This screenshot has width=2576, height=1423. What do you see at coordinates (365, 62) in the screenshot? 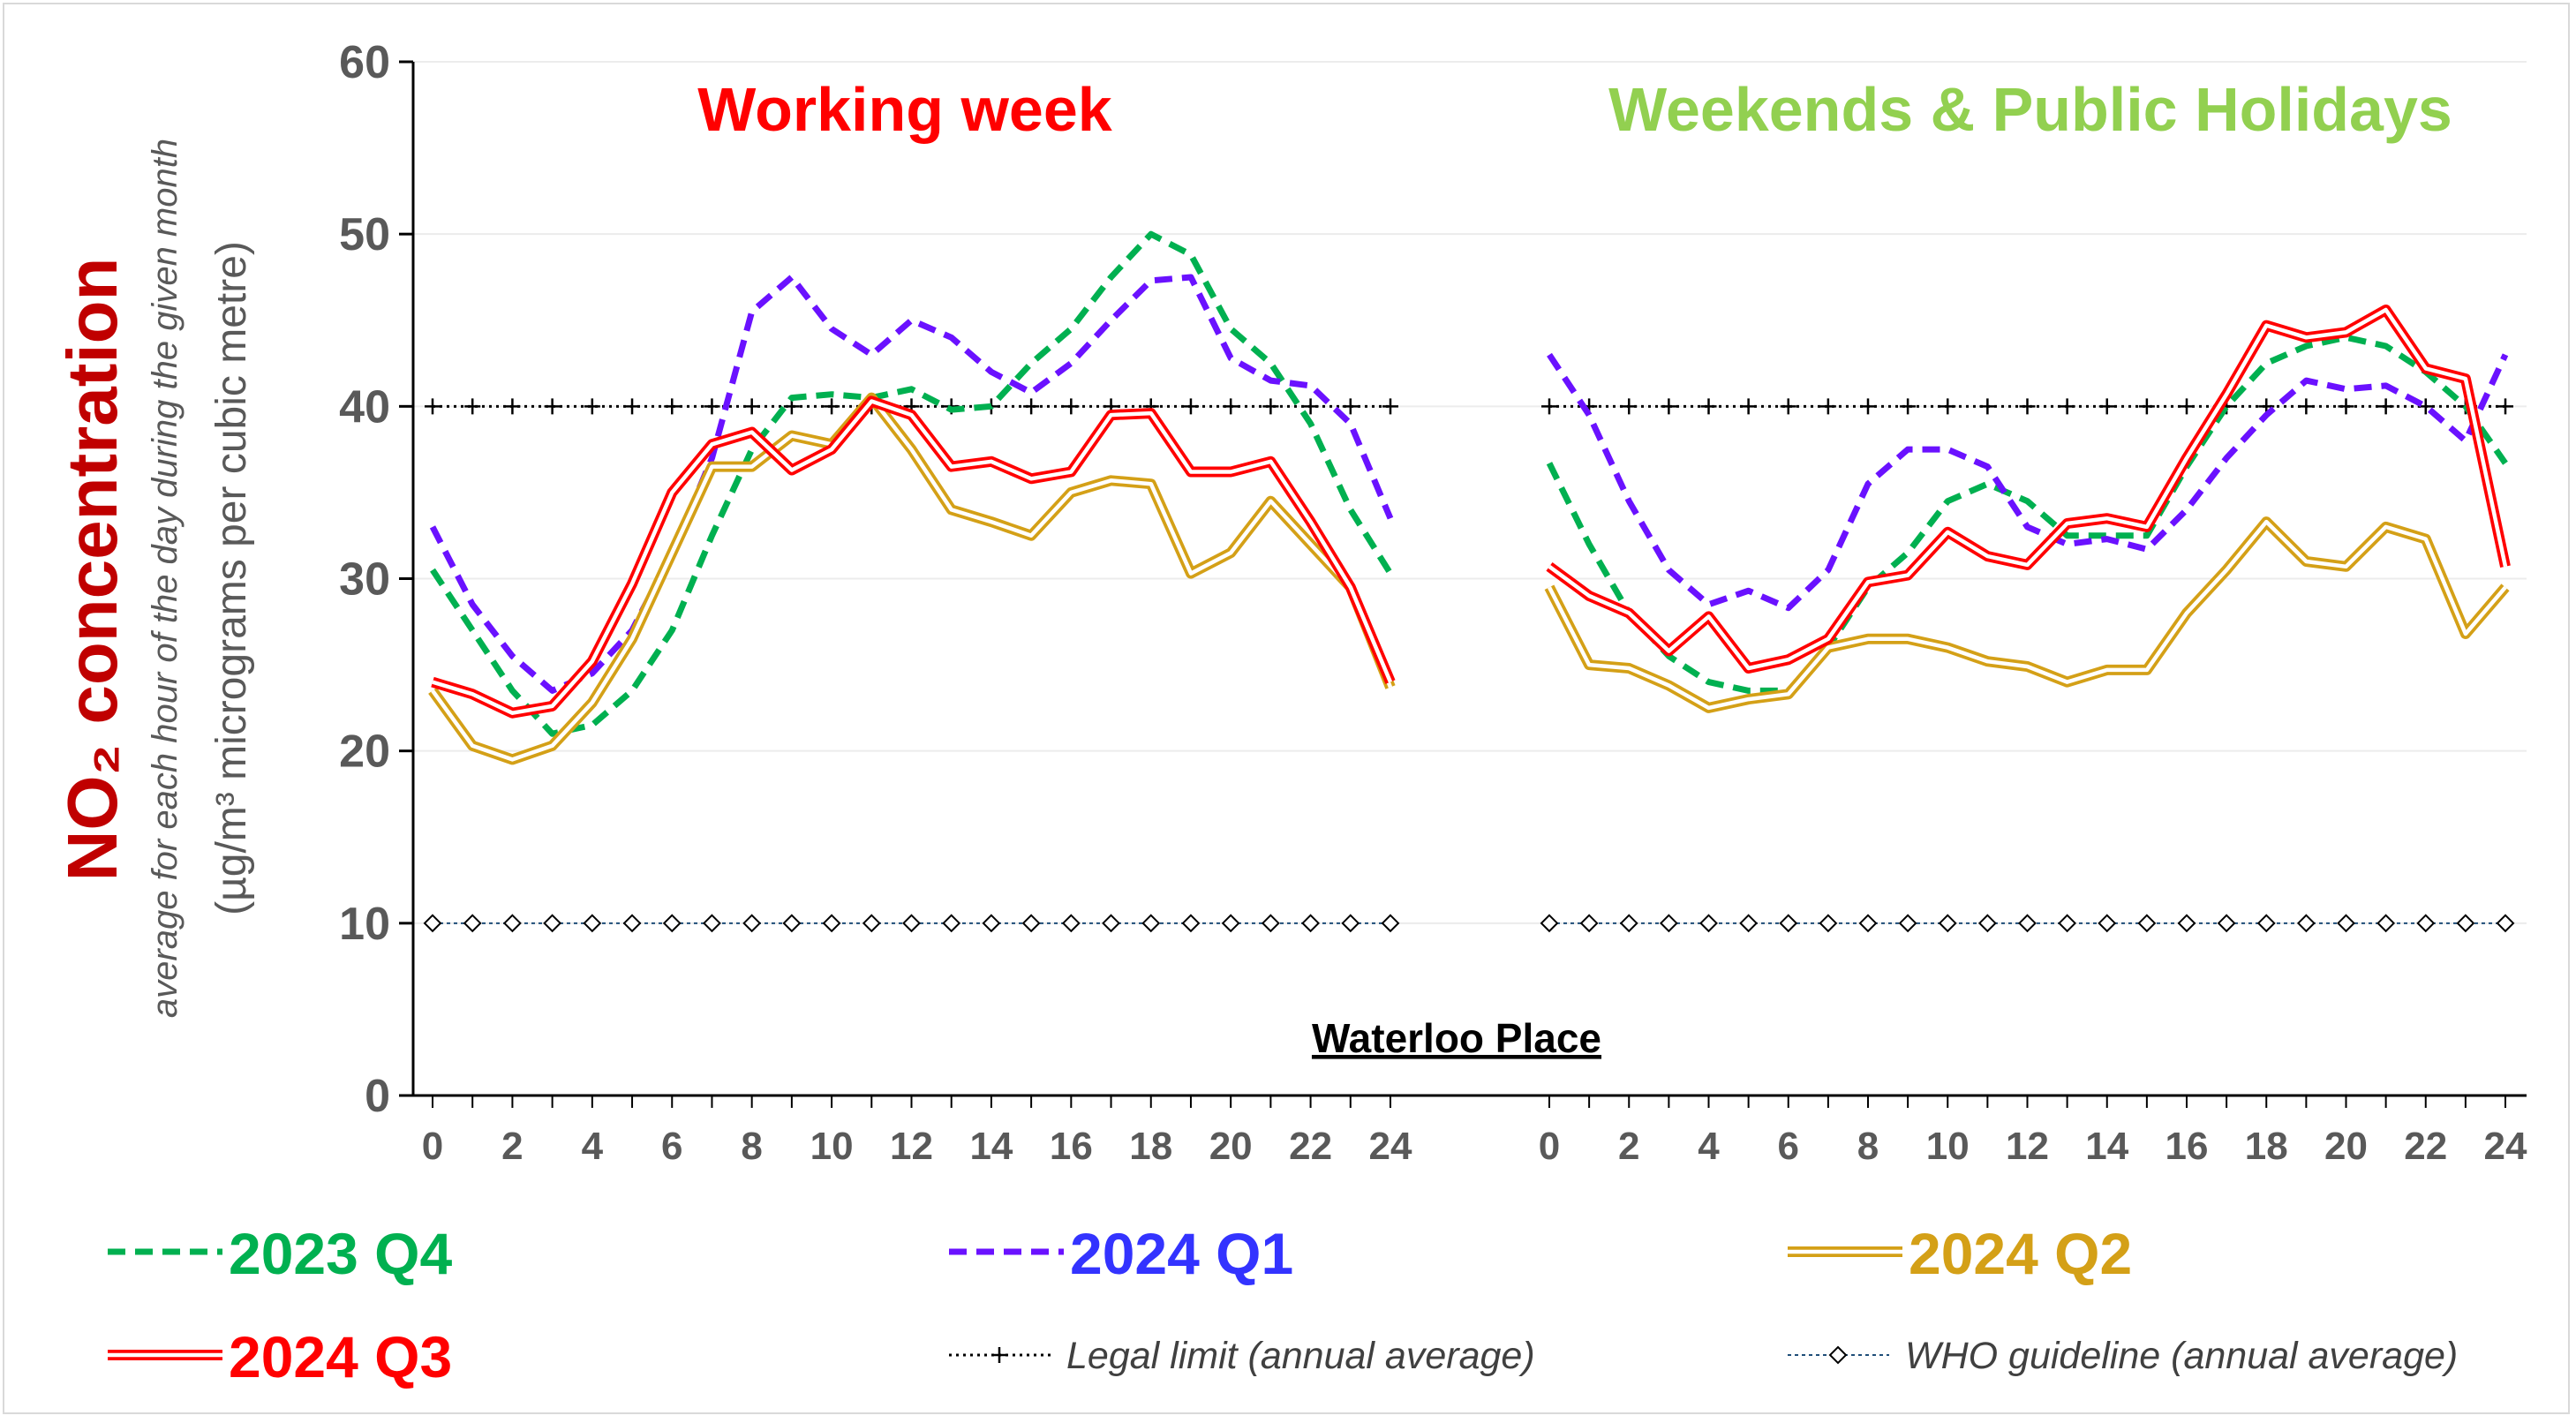
I see `y-tick-label: 60` at bounding box center [365, 62].